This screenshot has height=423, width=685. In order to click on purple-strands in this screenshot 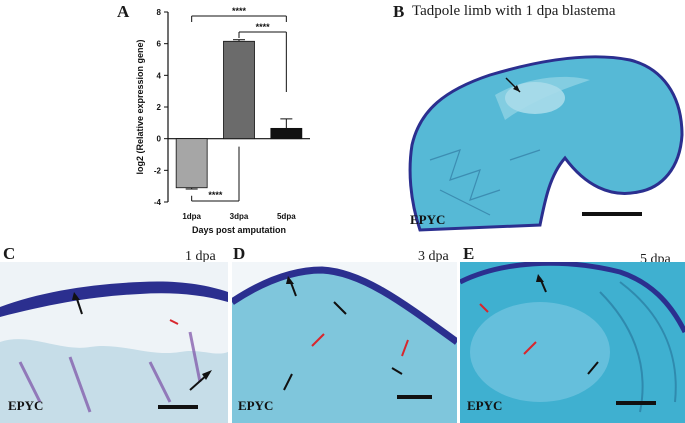, I will do `click(110, 372)`.